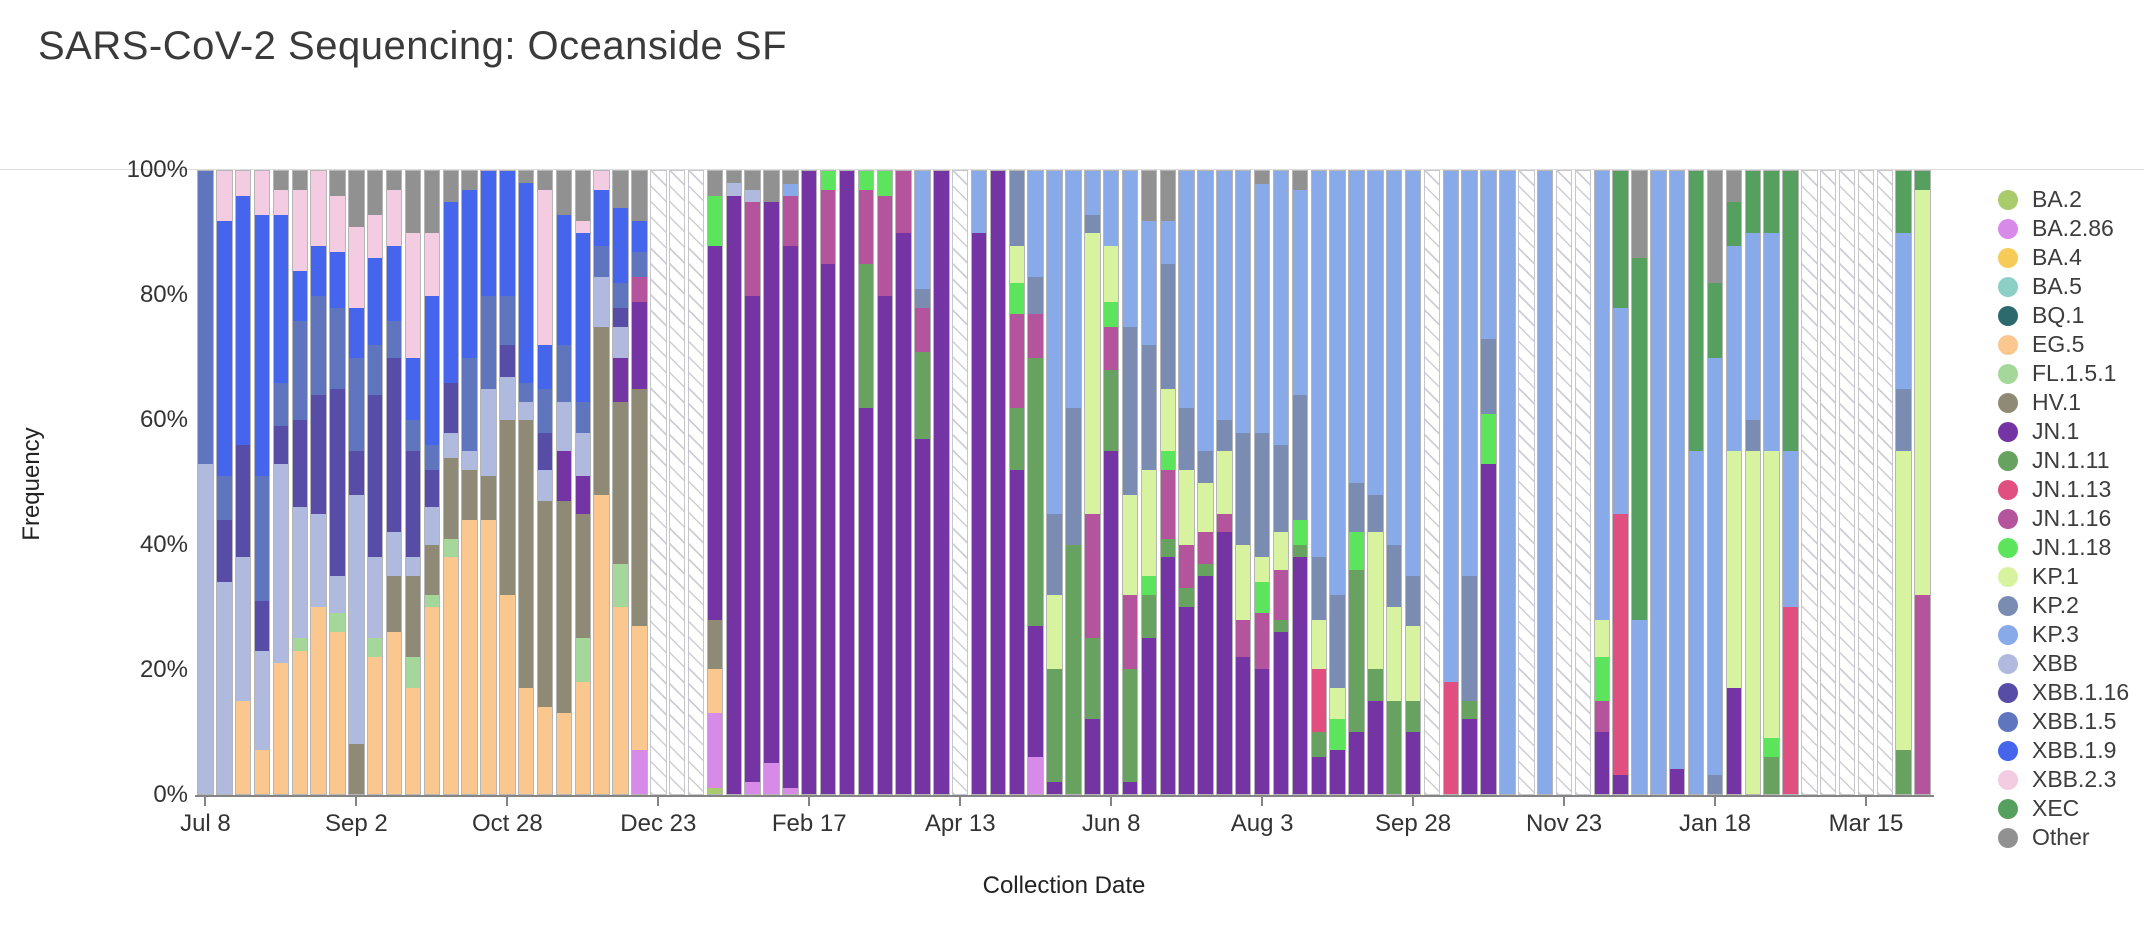  Describe the element at coordinates (2063, 808) in the screenshot. I see `legend-item-xec: XEC` at that location.